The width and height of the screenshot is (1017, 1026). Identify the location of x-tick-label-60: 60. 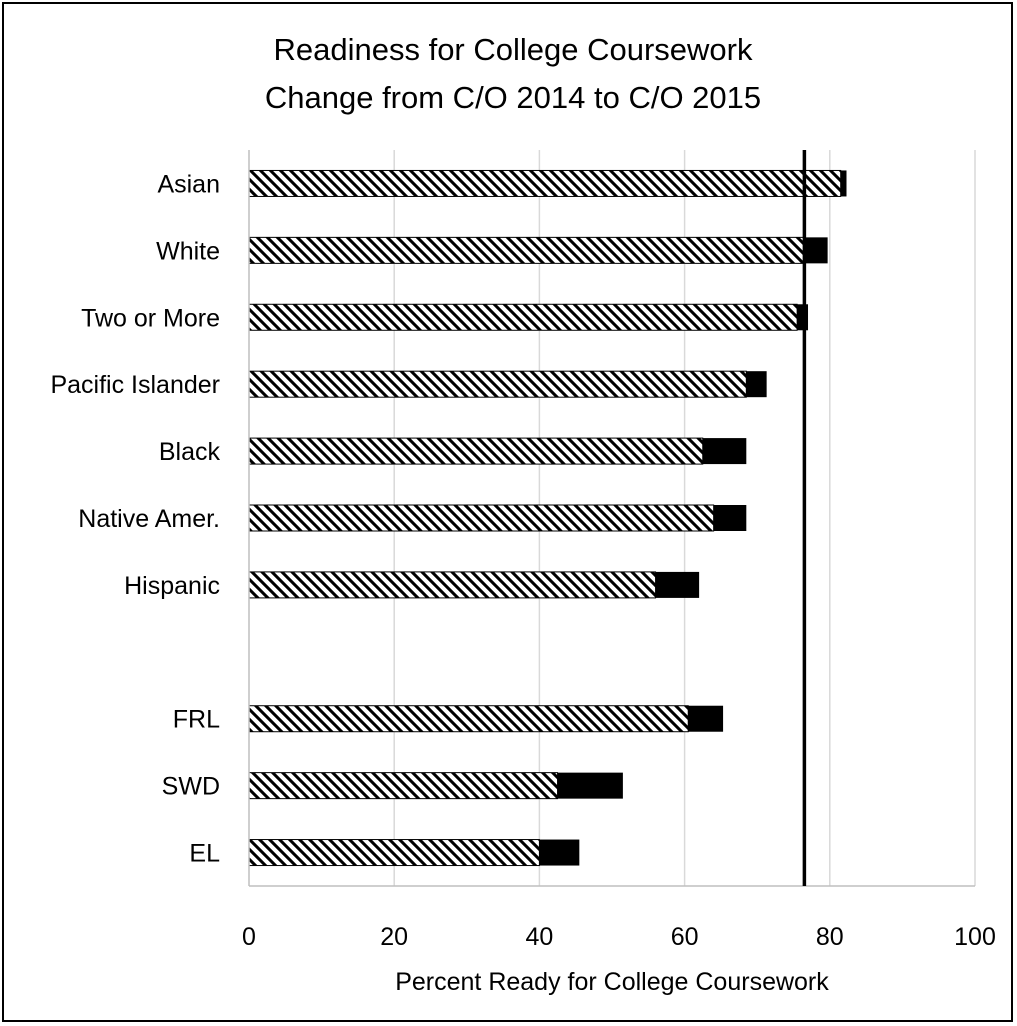
(685, 937).